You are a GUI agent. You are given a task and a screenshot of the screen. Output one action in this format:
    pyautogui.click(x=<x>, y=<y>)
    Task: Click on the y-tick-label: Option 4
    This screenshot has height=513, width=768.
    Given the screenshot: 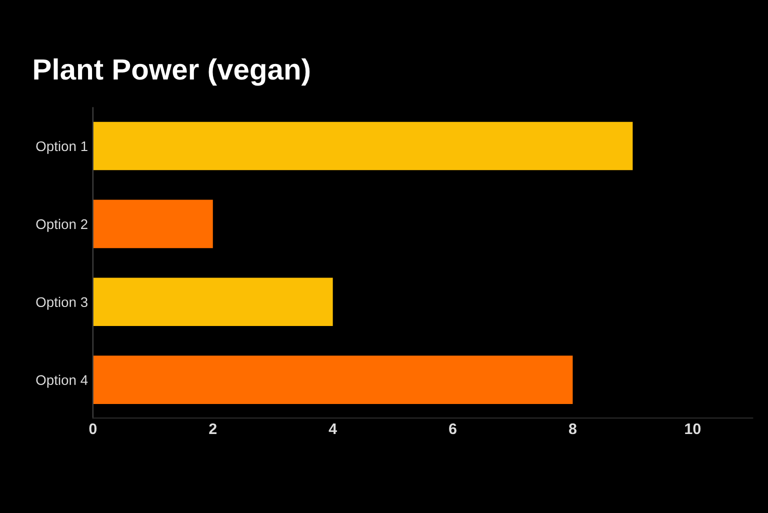 What is the action you would take?
    pyautogui.click(x=62, y=381)
    